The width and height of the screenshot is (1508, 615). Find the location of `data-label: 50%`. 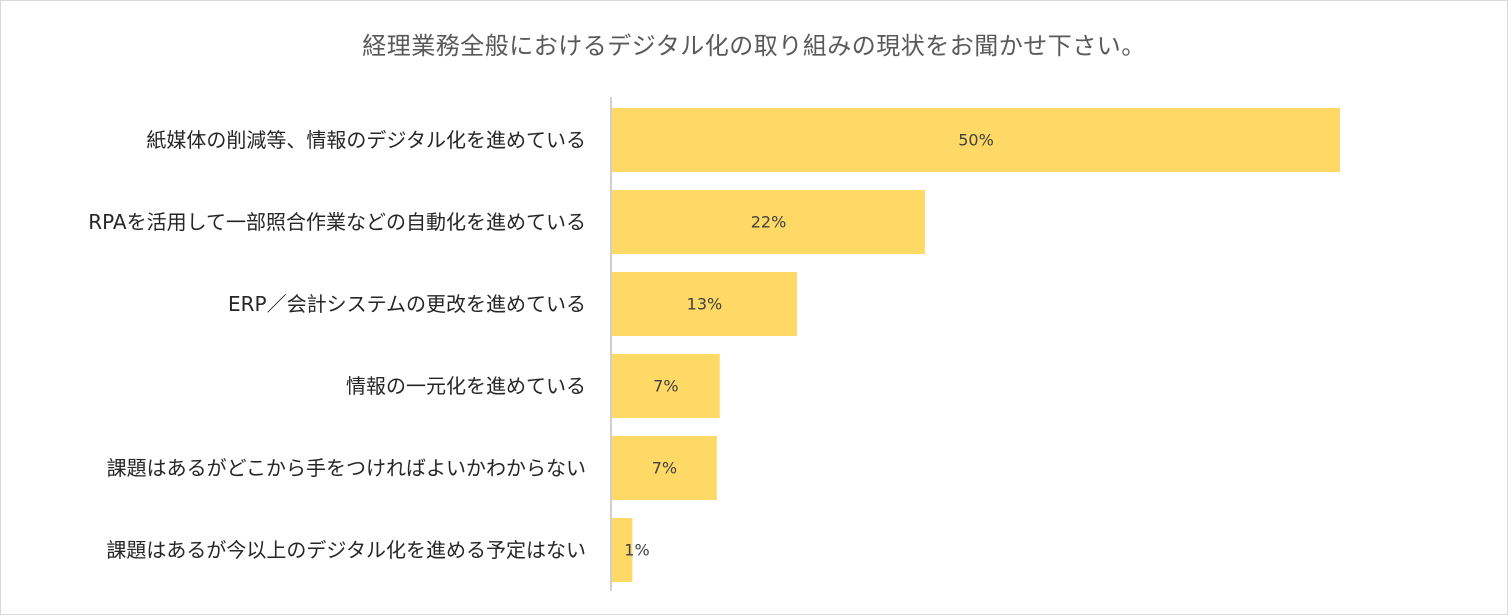

data-label: 50% is located at coordinates (976, 140).